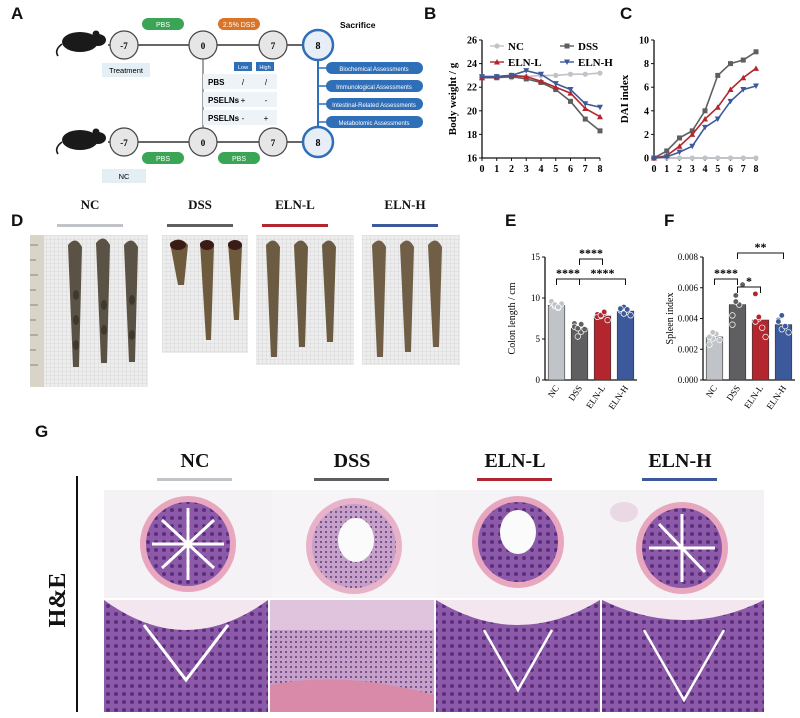  What do you see at coordinates (511, 169) in the screenshot?
I see `x-tick-label: 2` at bounding box center [511, 169].